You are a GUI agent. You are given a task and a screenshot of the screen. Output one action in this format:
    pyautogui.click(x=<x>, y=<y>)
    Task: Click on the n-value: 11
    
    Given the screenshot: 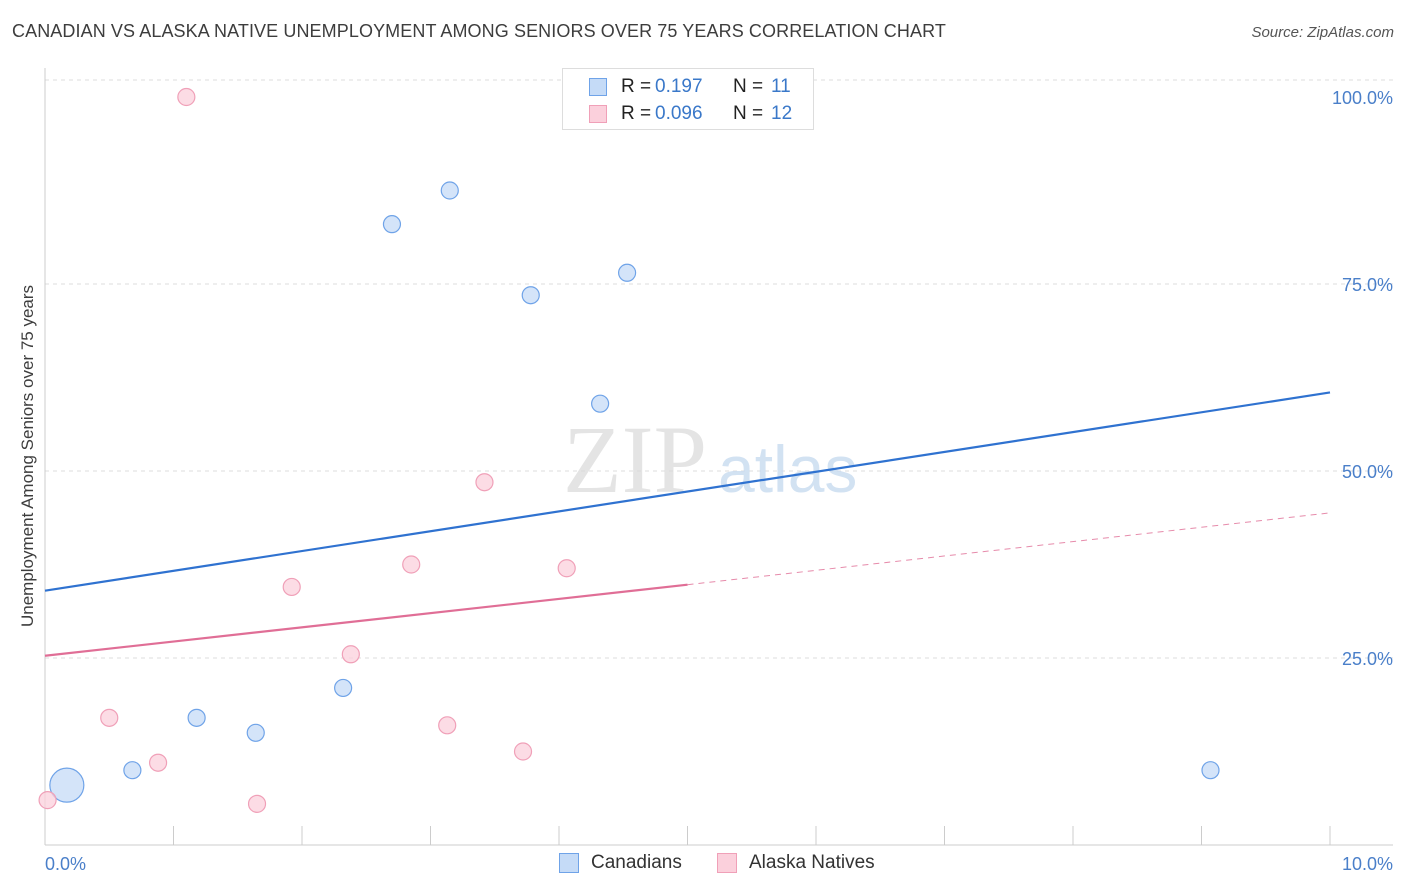 What is the action you would take?
    pyautogui.click(x=781, y=86)
    